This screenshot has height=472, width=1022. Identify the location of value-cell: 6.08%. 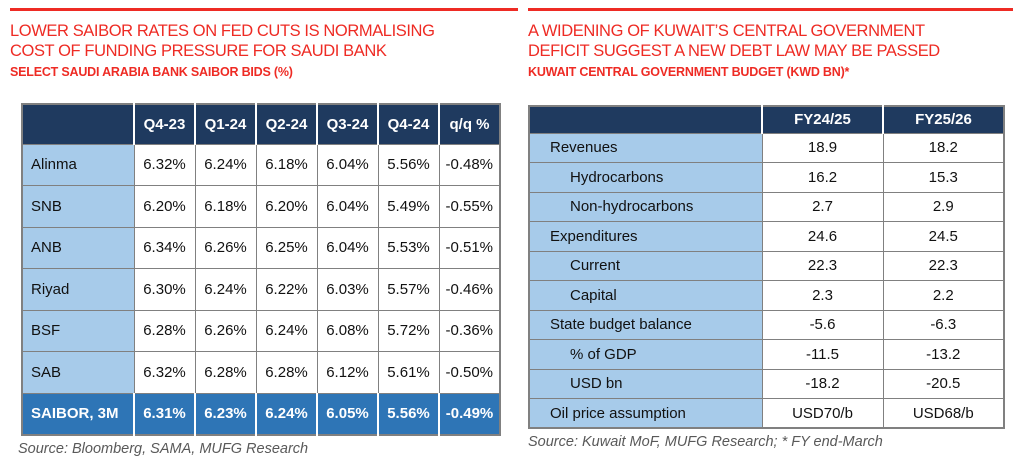
(347, 330).